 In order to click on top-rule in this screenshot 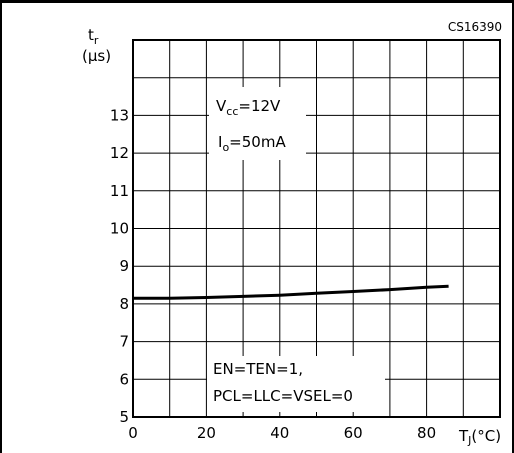, I will do `click(257, 1)`.